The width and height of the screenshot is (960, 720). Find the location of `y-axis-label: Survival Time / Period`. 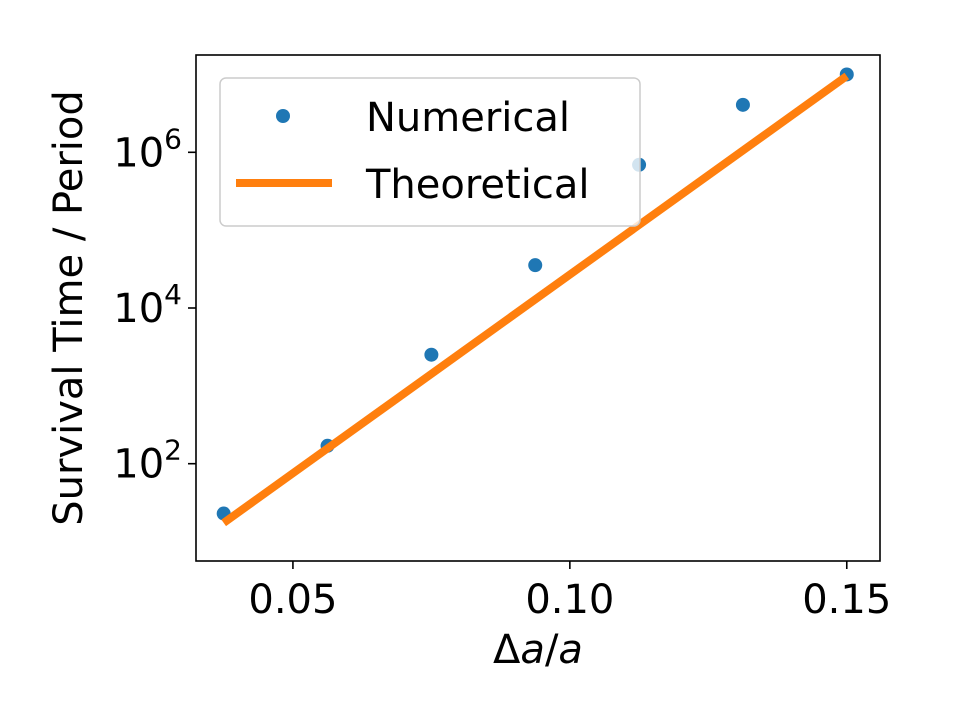

y-axis-label: Survival Time / Period is located at coordinates (69, 308).